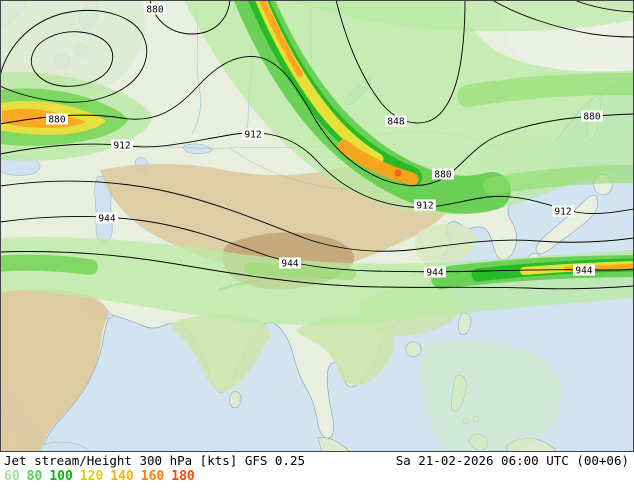 The image size is (634, 490). What do you see at coordinates (72, 59) in the screenshot?
I see `contour-closed-low-nw` at bounding box center [72, 59].